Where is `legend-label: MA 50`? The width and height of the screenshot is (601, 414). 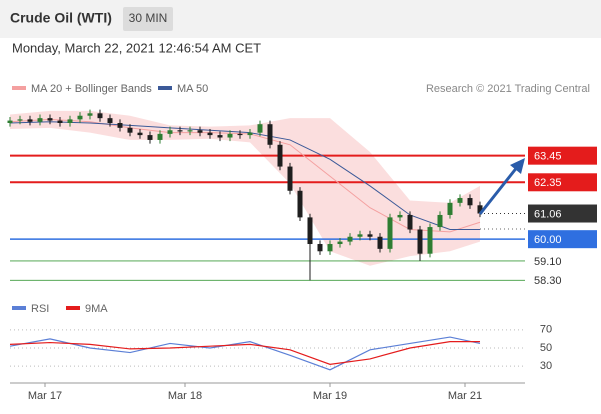
legend-label: MA 50 is located at coordinates (192, 89).